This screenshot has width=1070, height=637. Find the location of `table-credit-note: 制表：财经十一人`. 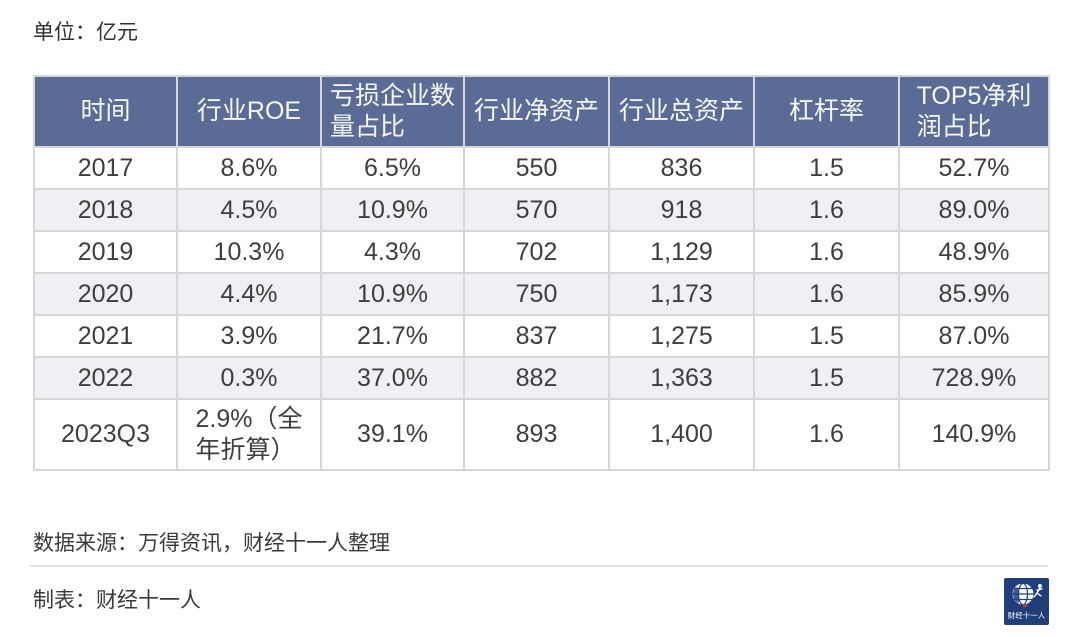

table-credit-note: 制表：财经十一人 is located at coordinates (117, 600).